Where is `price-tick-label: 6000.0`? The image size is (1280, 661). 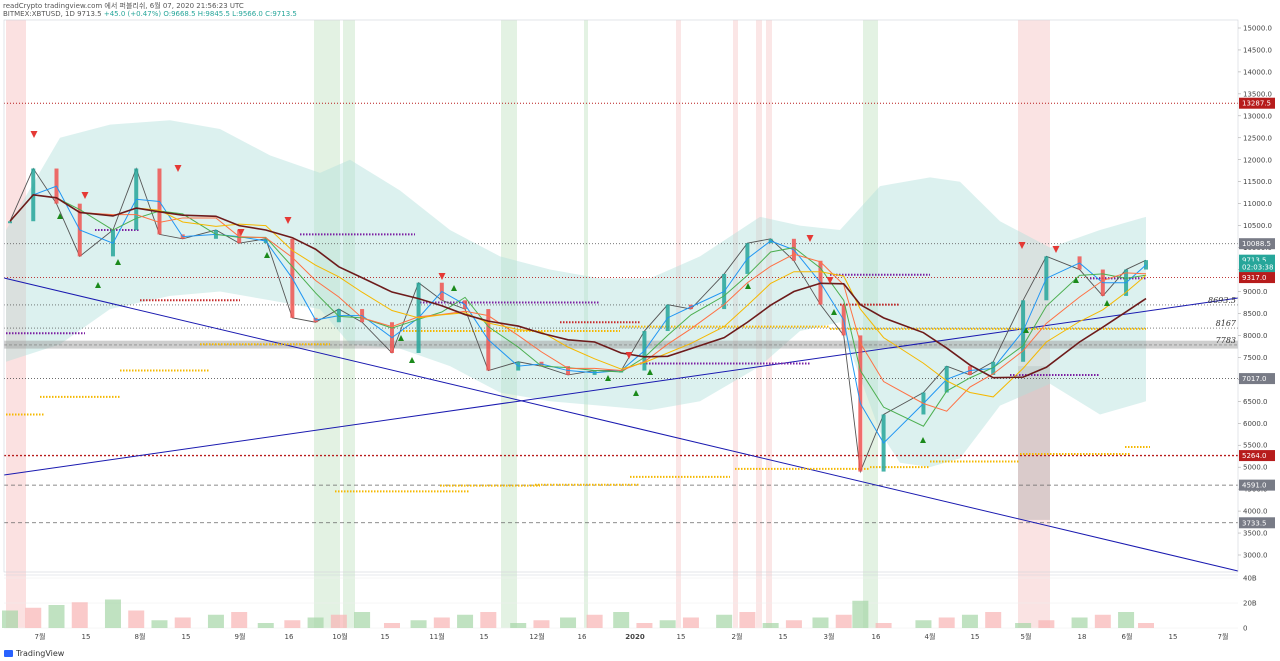 price-tick-label: 6000.0 is located at coordinates (1255, 424).